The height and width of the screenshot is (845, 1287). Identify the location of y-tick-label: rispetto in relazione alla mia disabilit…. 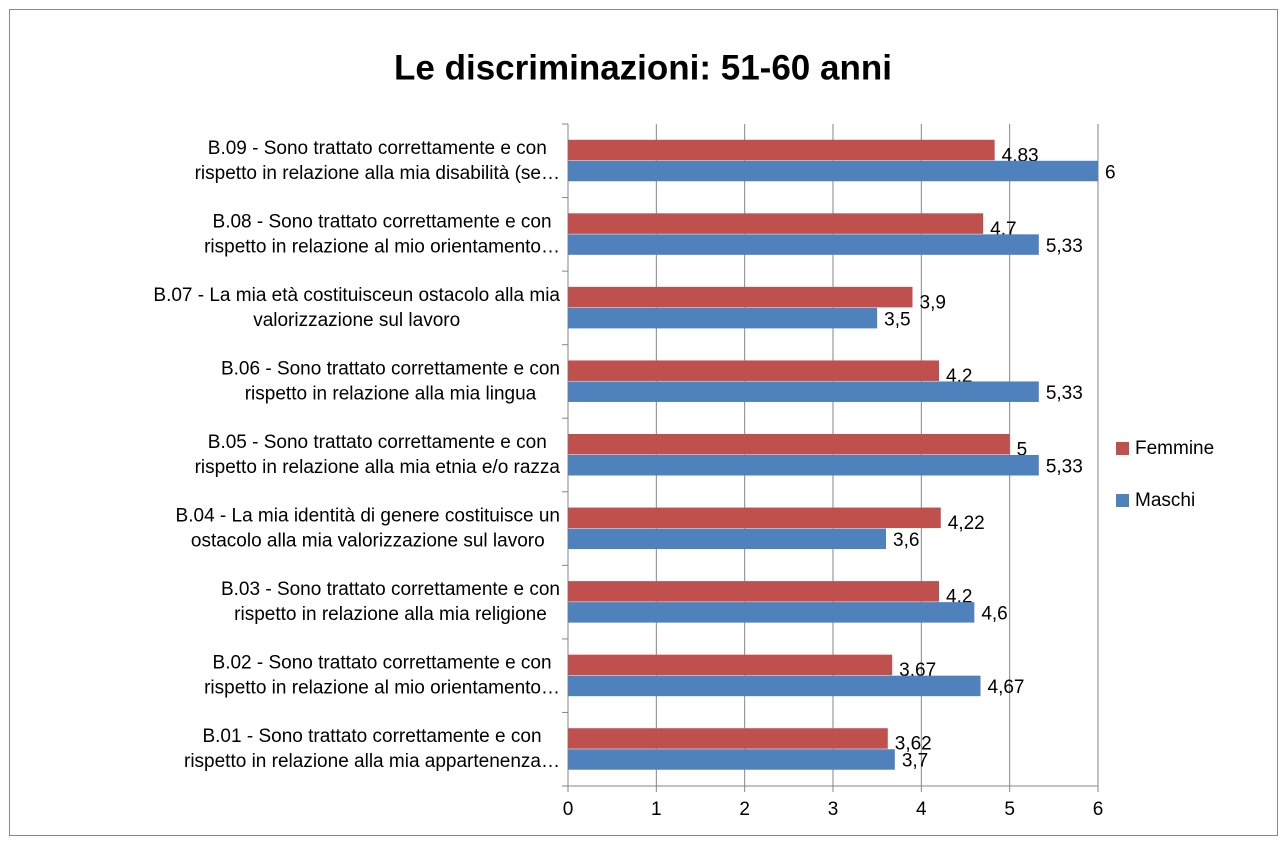
(377, 173).